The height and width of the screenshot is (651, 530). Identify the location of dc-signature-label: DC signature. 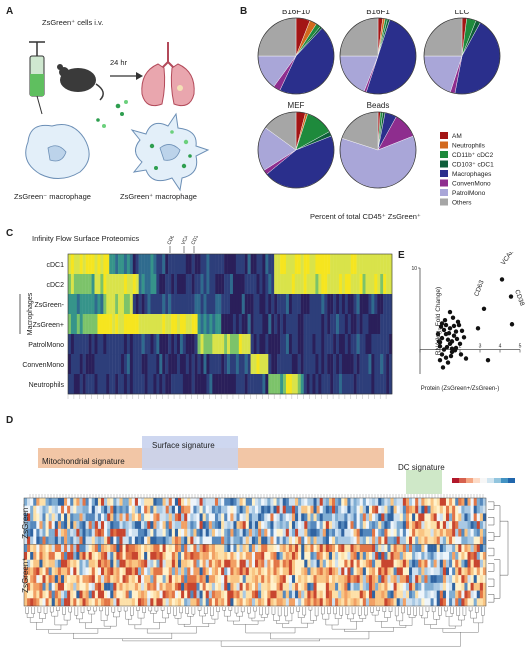
(421, 467).